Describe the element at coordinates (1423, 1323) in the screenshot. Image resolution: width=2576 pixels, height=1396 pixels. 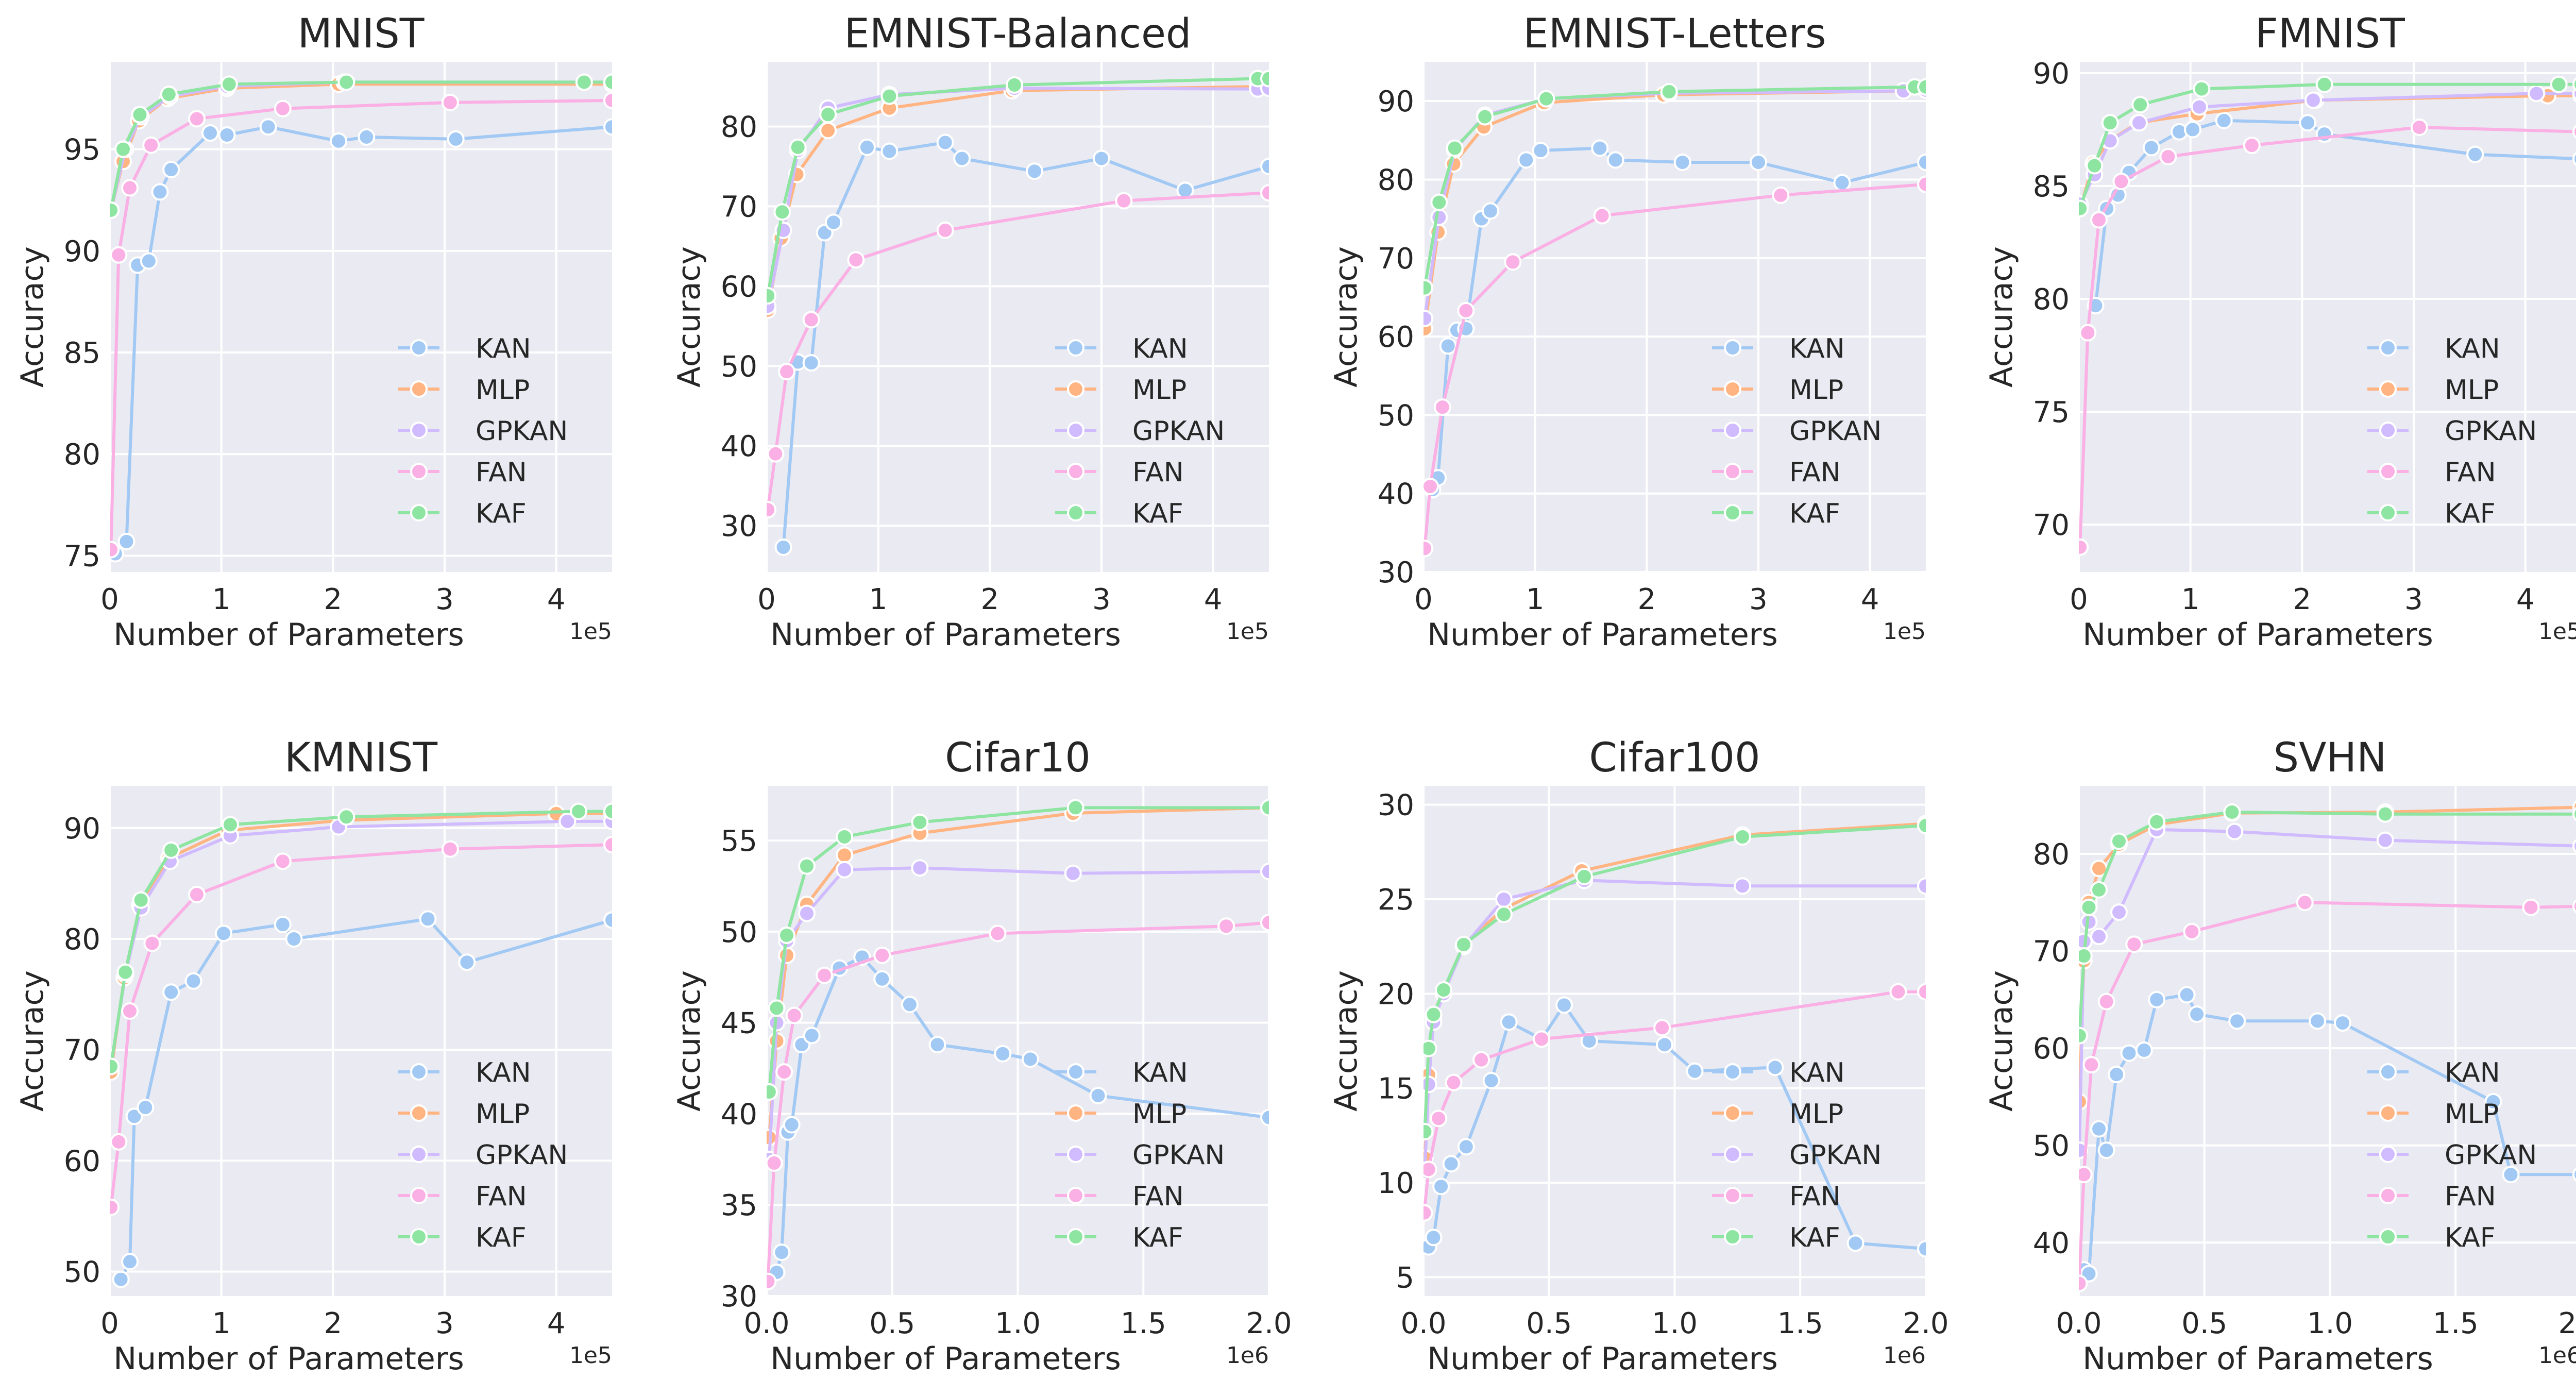
I see `x-tick-label: 0.0` at that location.